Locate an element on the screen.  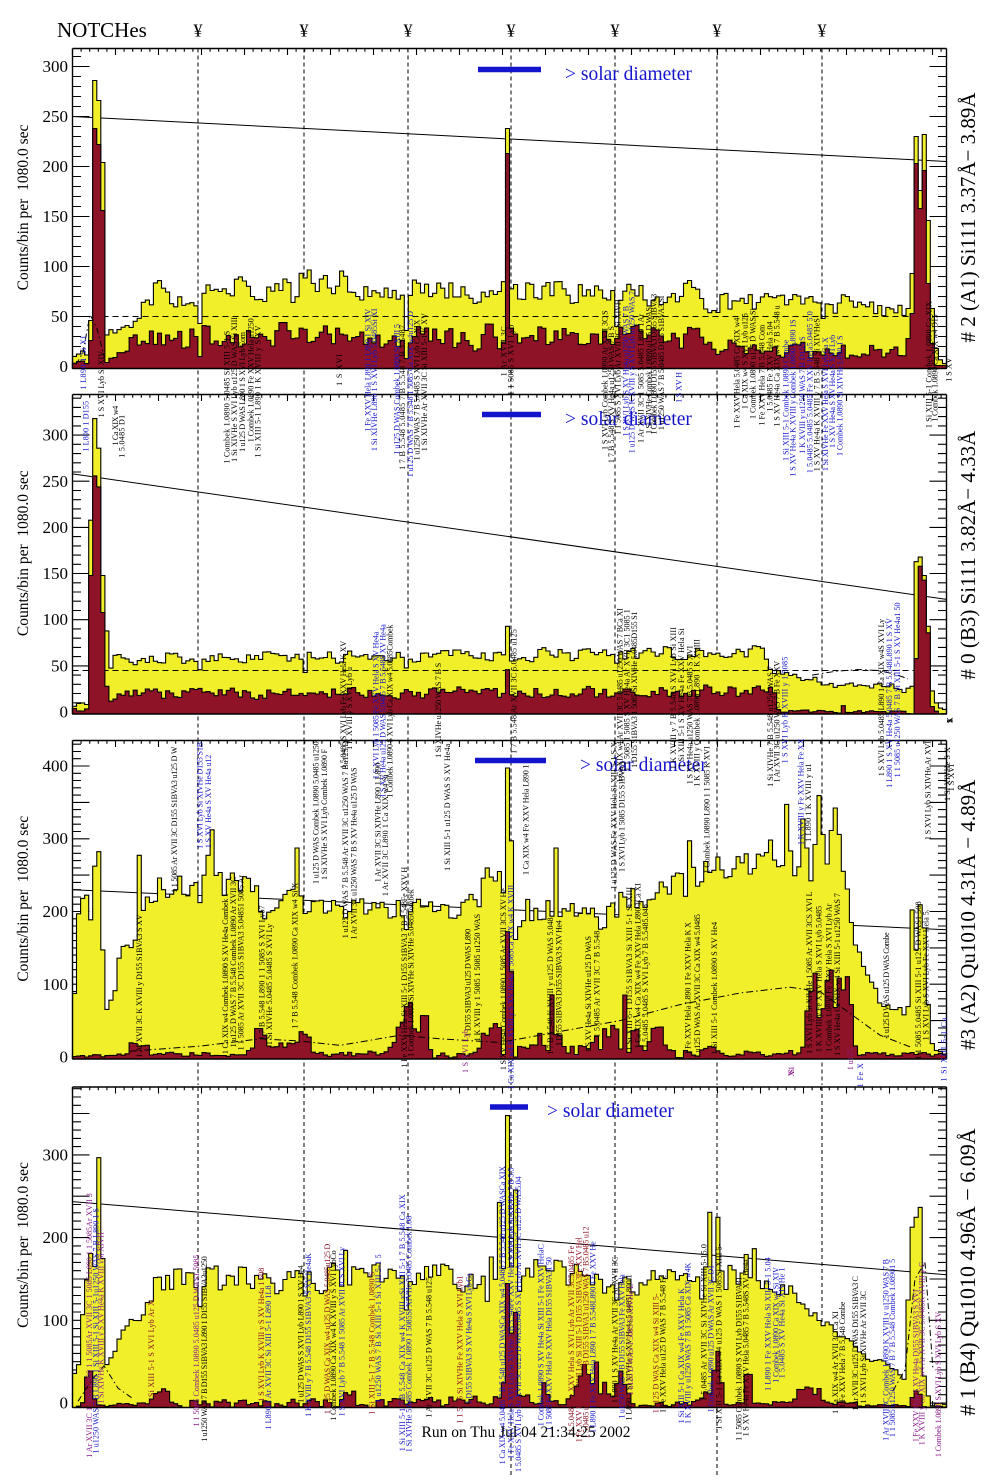
svg-text: 1 Ar XVII 3C is located at coordinates (503, 351).